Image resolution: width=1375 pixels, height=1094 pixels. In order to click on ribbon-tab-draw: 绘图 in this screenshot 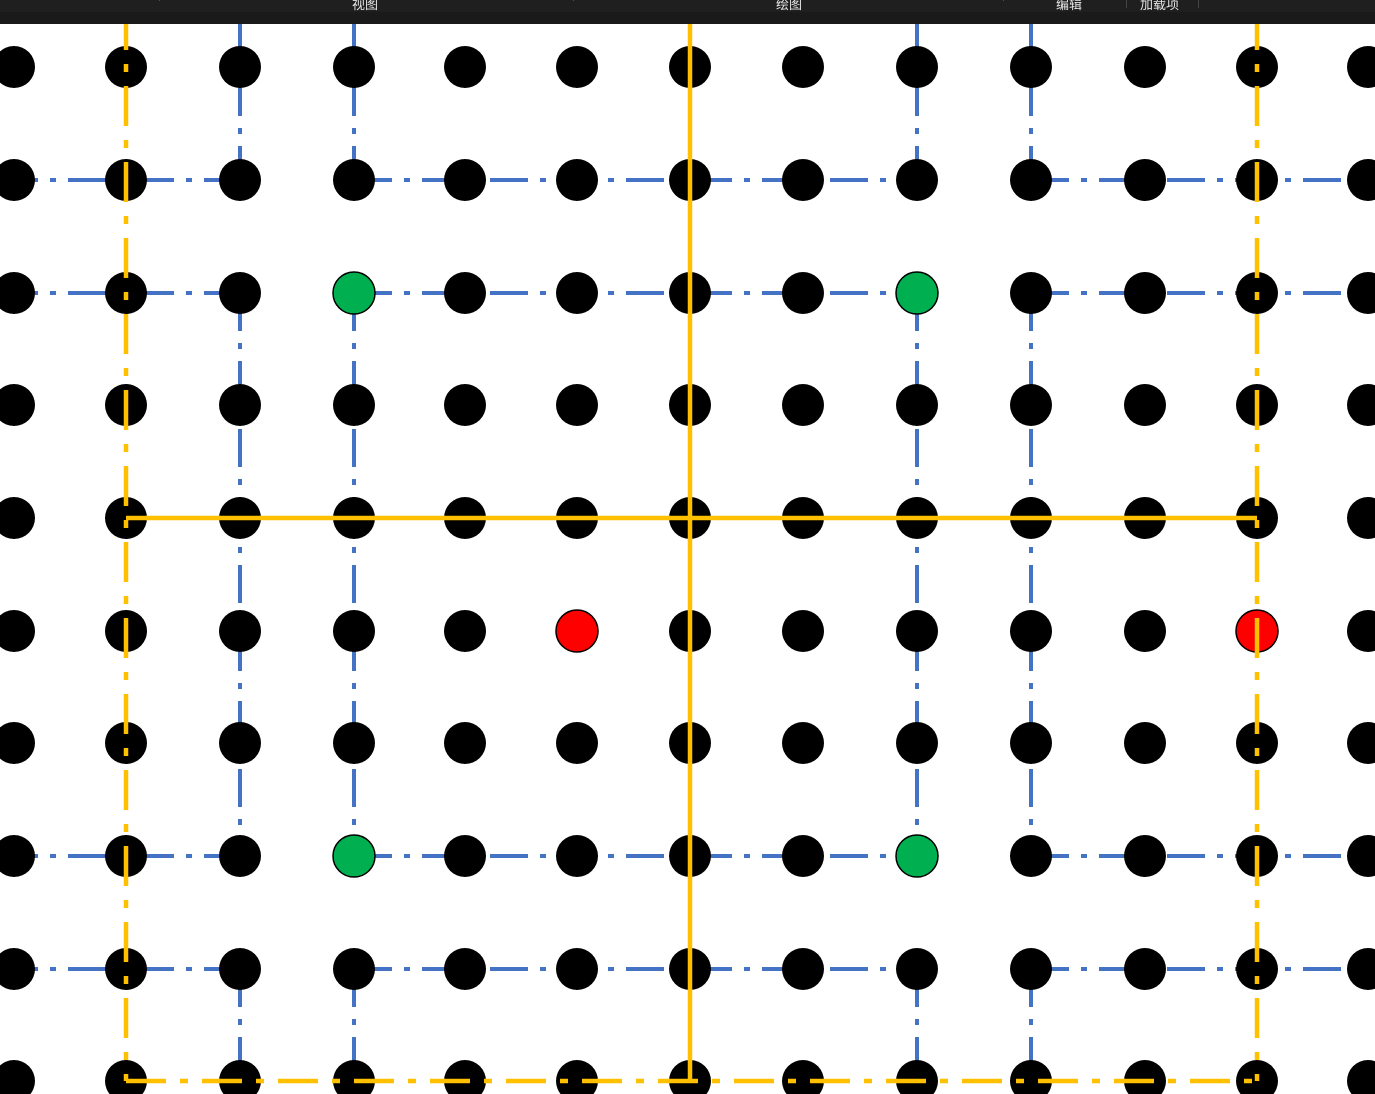, I will do `click(789, 6)`.